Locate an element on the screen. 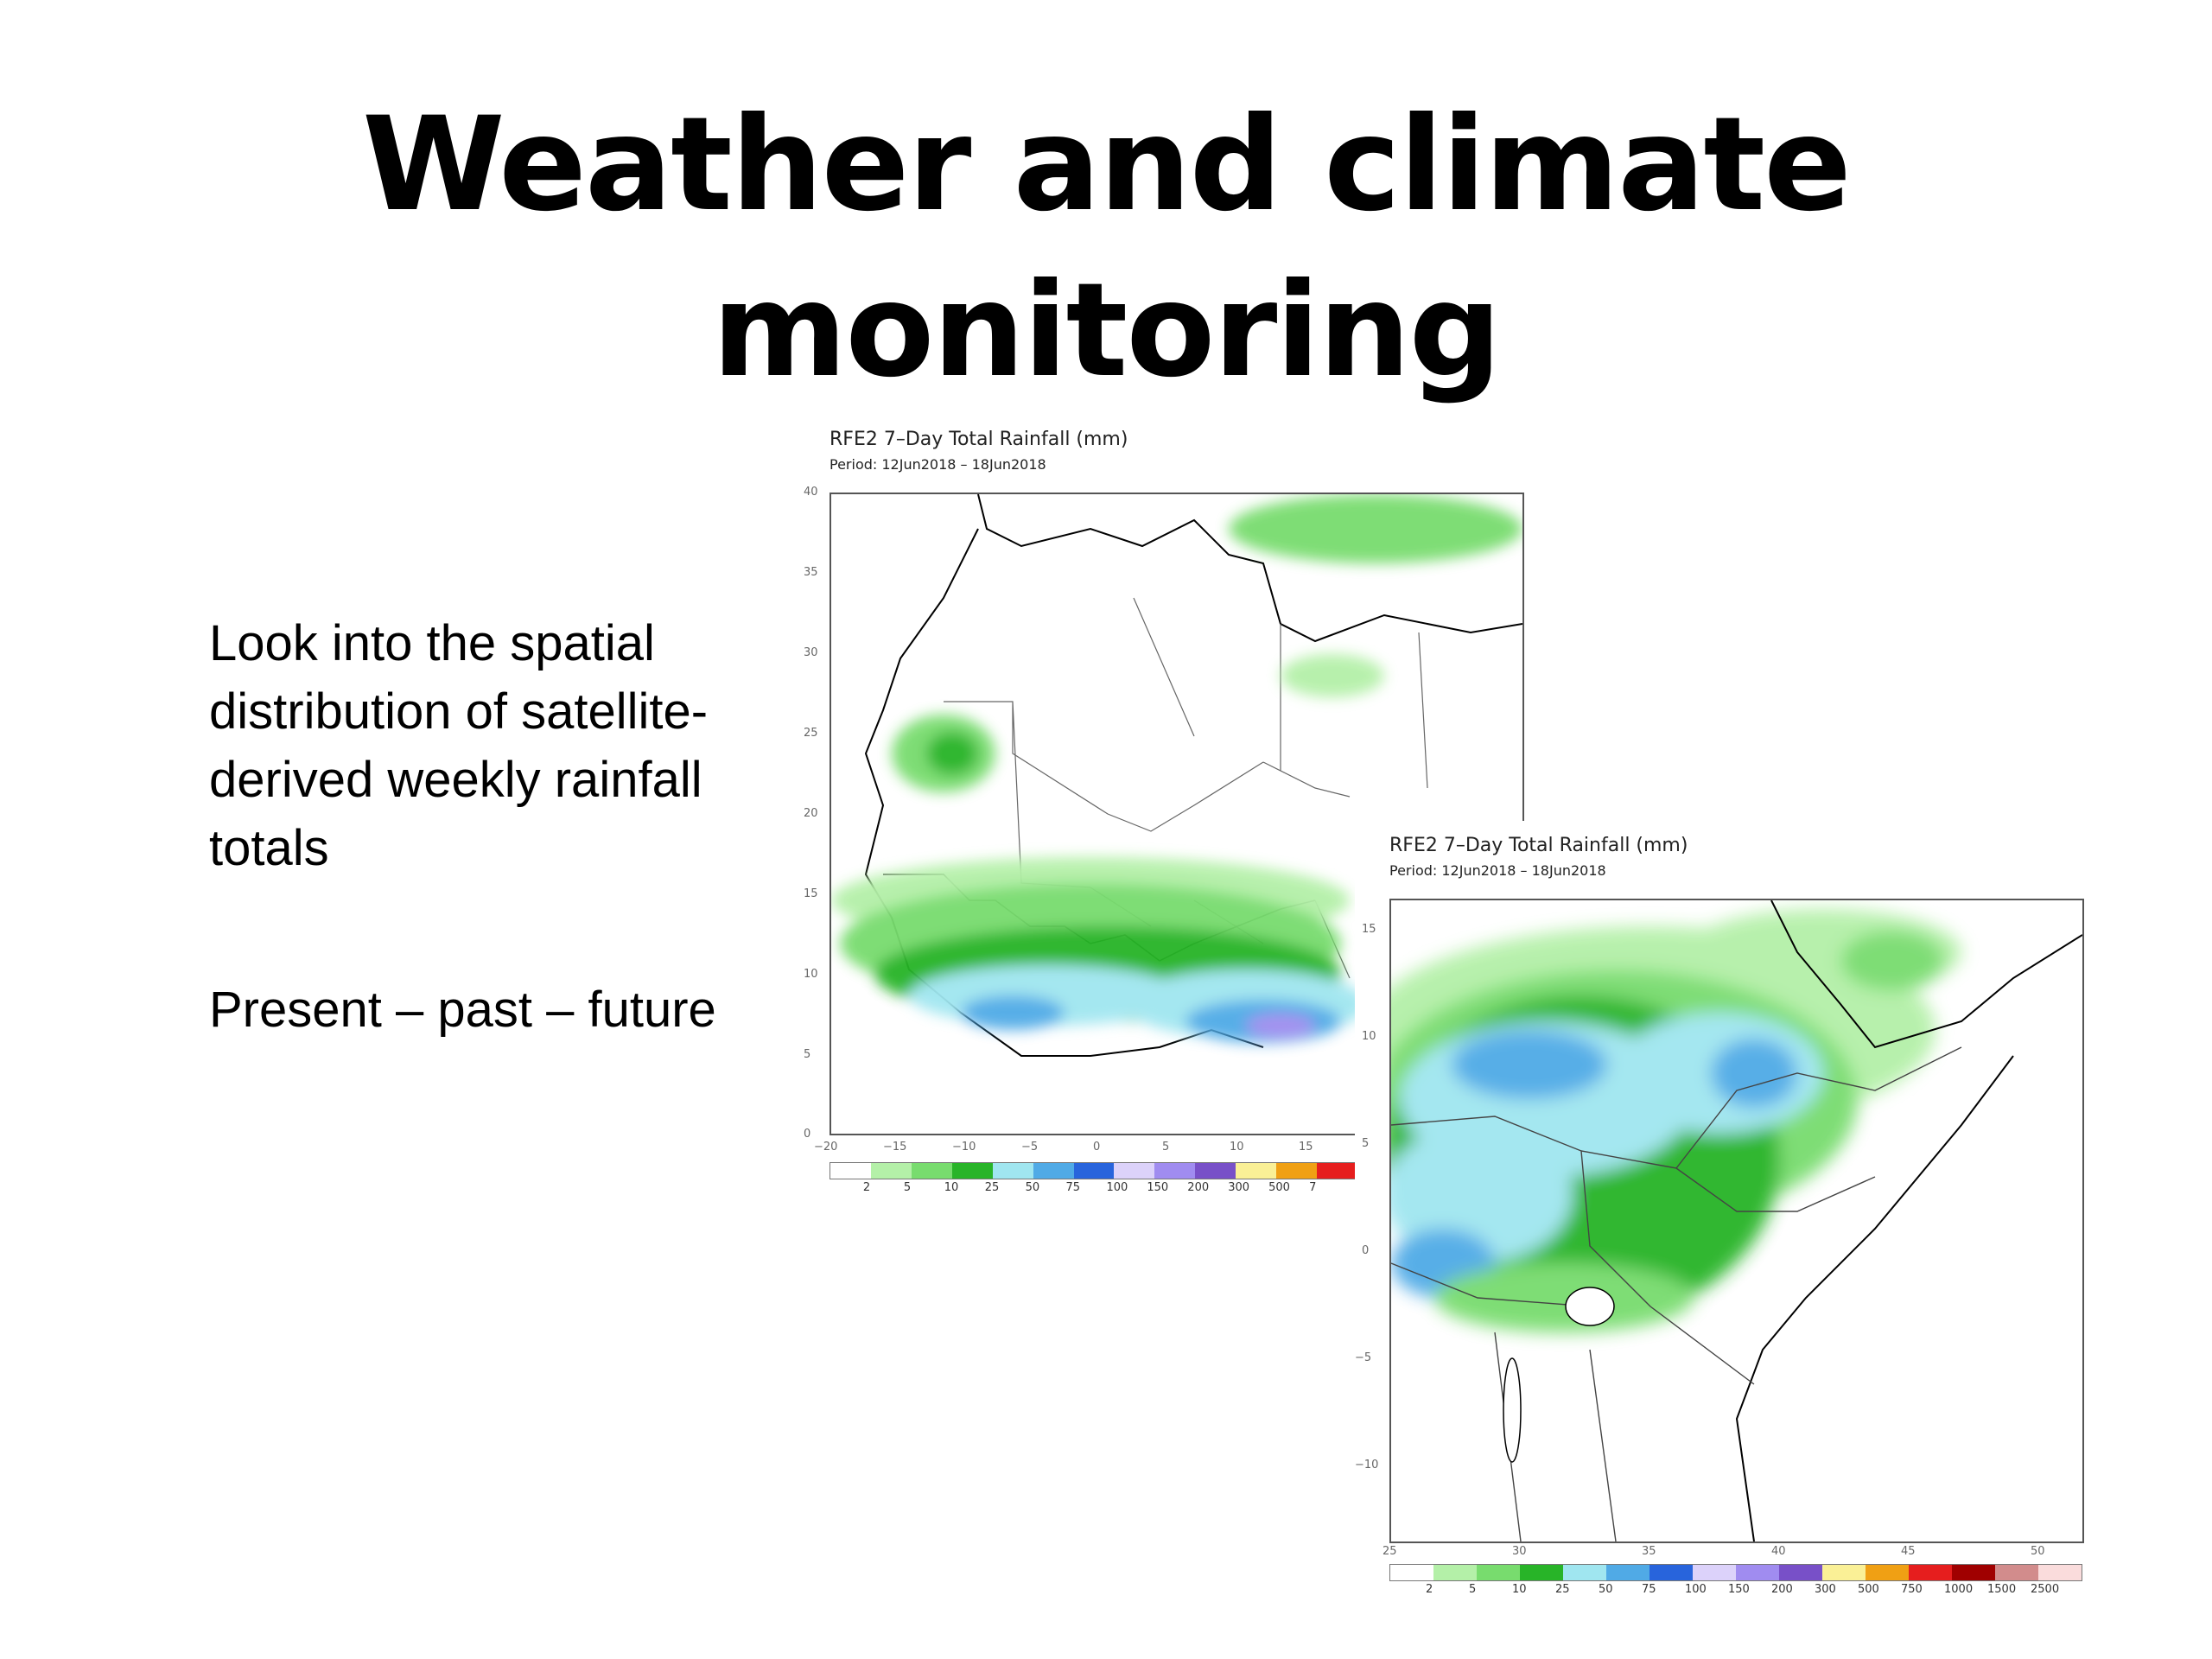  slide-title-line1: Weather and climate is located at coordinates (1107, 165).